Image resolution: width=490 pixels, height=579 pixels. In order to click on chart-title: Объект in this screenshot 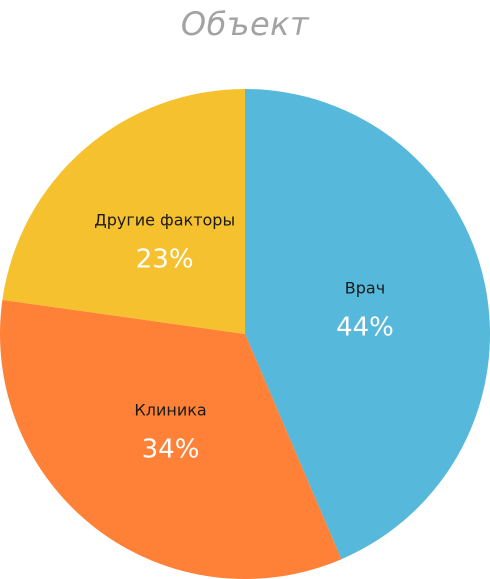, I will do `click(245, 24)`.